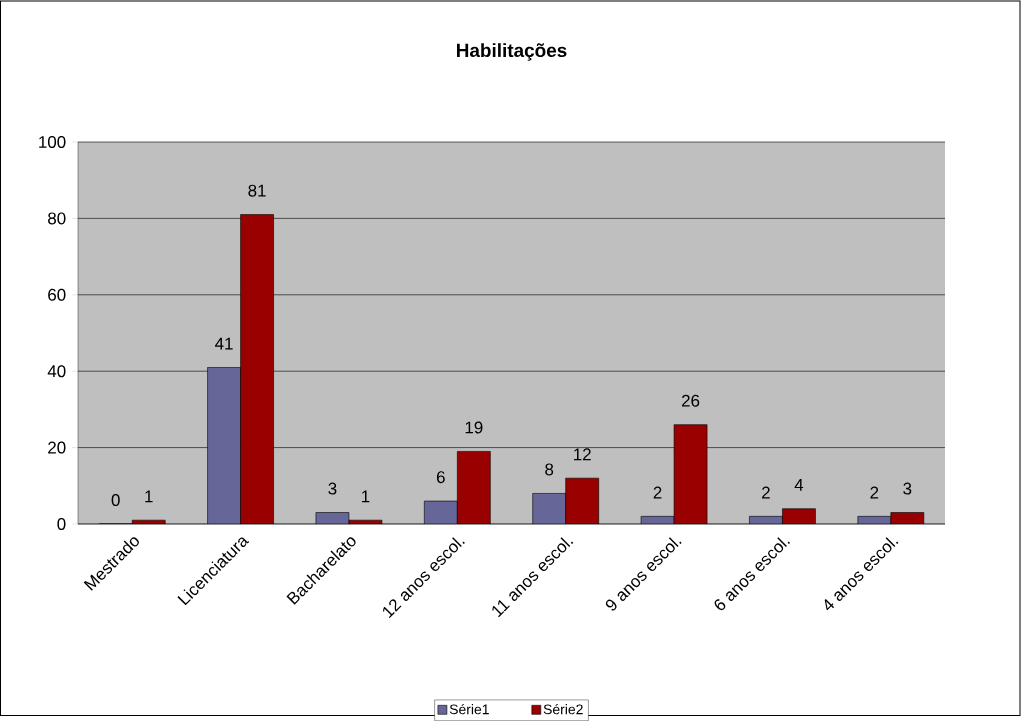  I want to click on y-tick-label: 60, so click(57, 294).